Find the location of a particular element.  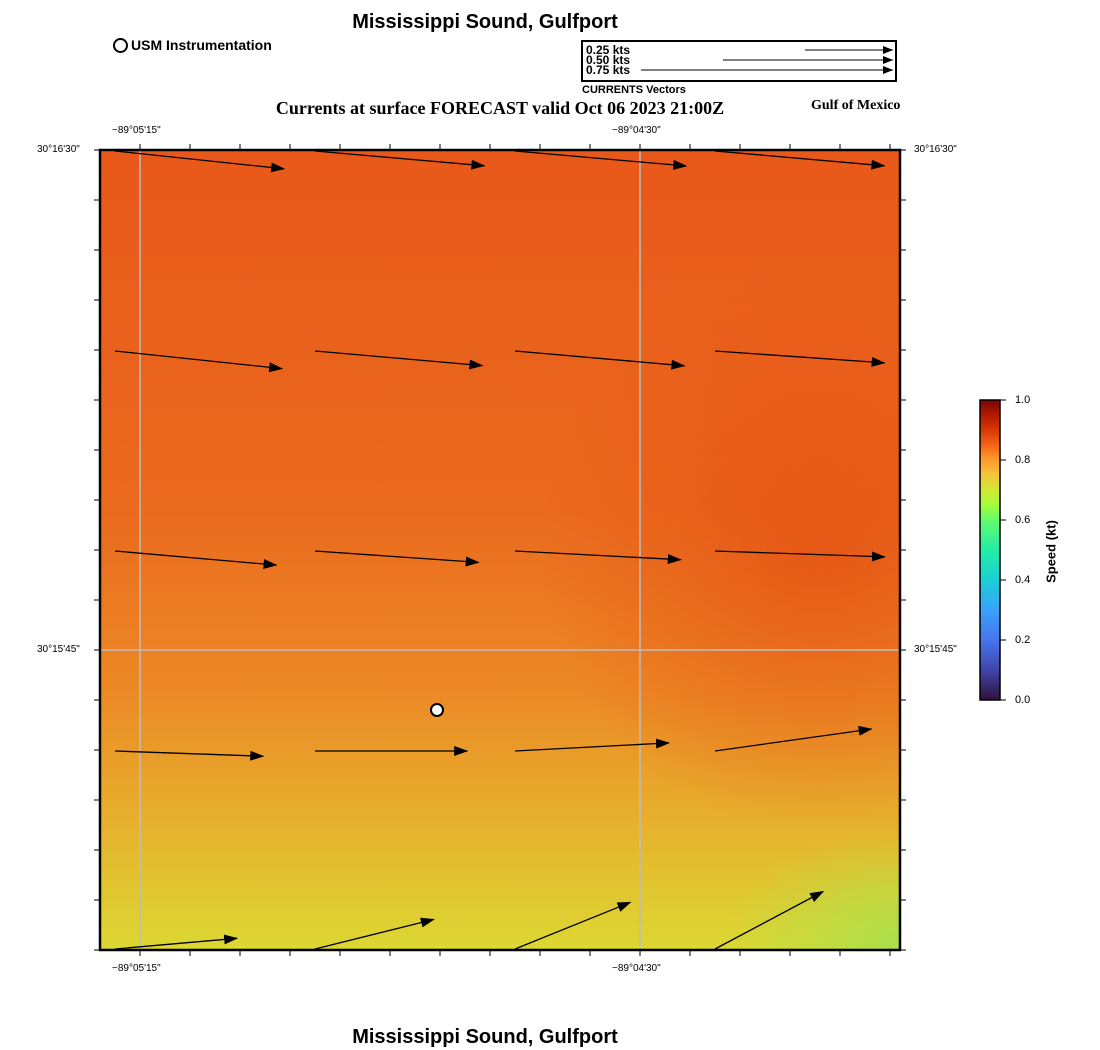

lat-label-left-1: 30°16'30" is located at coordinates (58, 149).